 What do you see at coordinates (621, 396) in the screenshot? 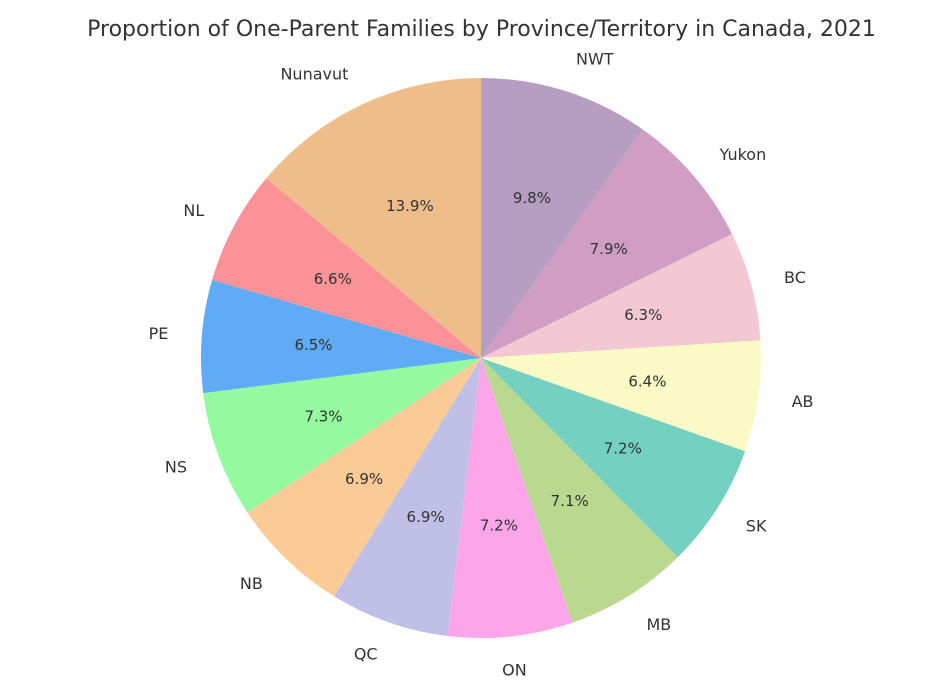
I see `pie-slice-ab` at bounding box center [621, 396].